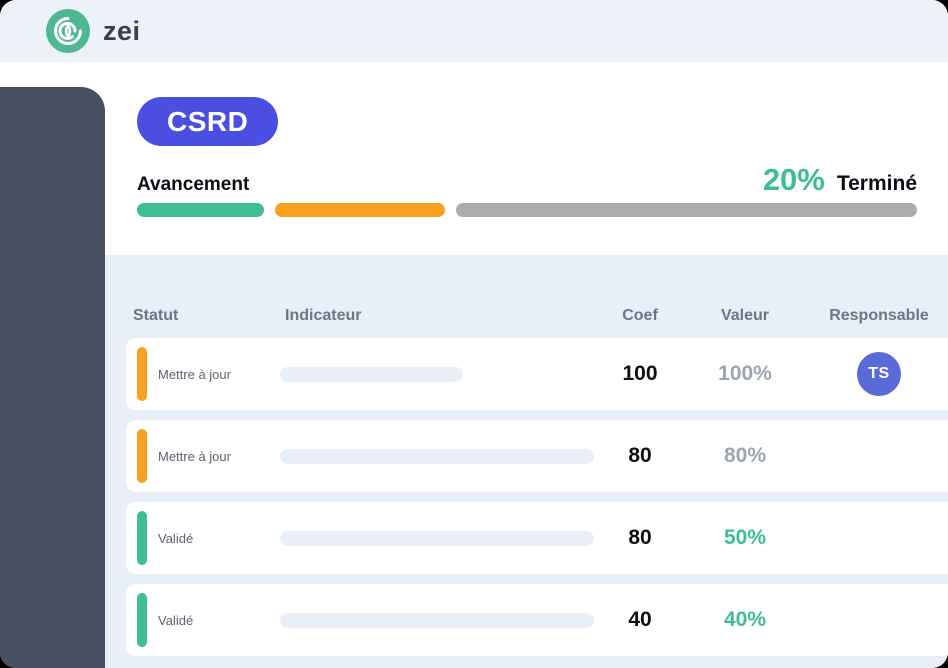  I want to click on sidebar, so click(52, 377).